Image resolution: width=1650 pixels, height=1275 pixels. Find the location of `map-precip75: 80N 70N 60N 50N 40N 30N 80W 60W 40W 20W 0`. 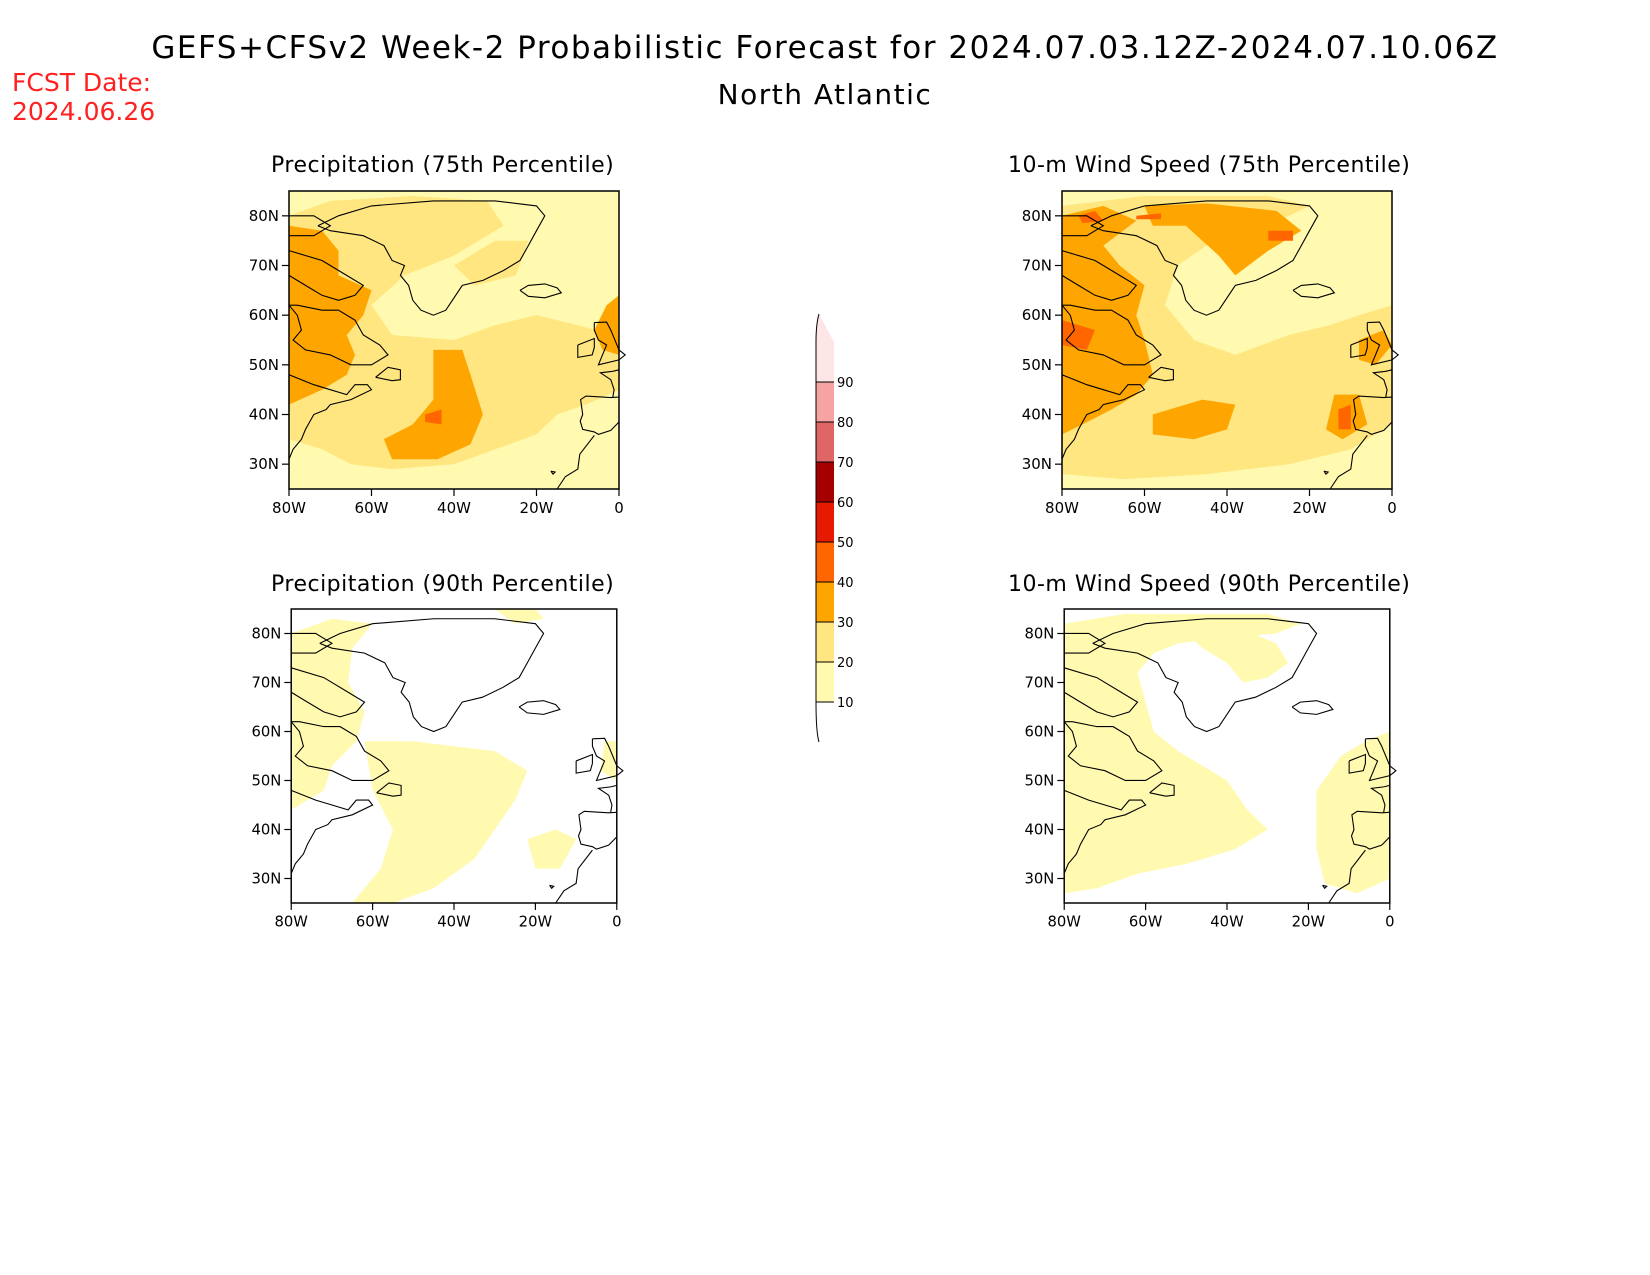

map-precip75: 80N 70N 60N 50N 40N 30N 80W 60W 40W 20W 0 is located at coordinates (438, 353).